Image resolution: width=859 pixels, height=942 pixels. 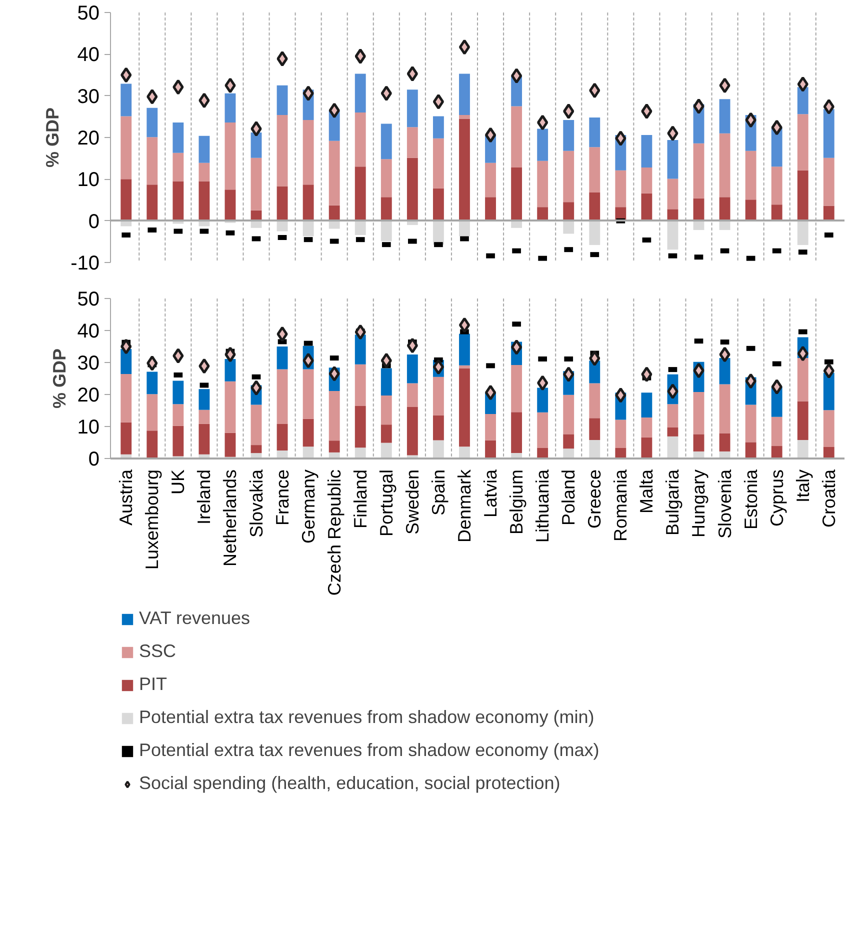 I want to click on x-tick-label: Spain, so click(x=438, y=492).